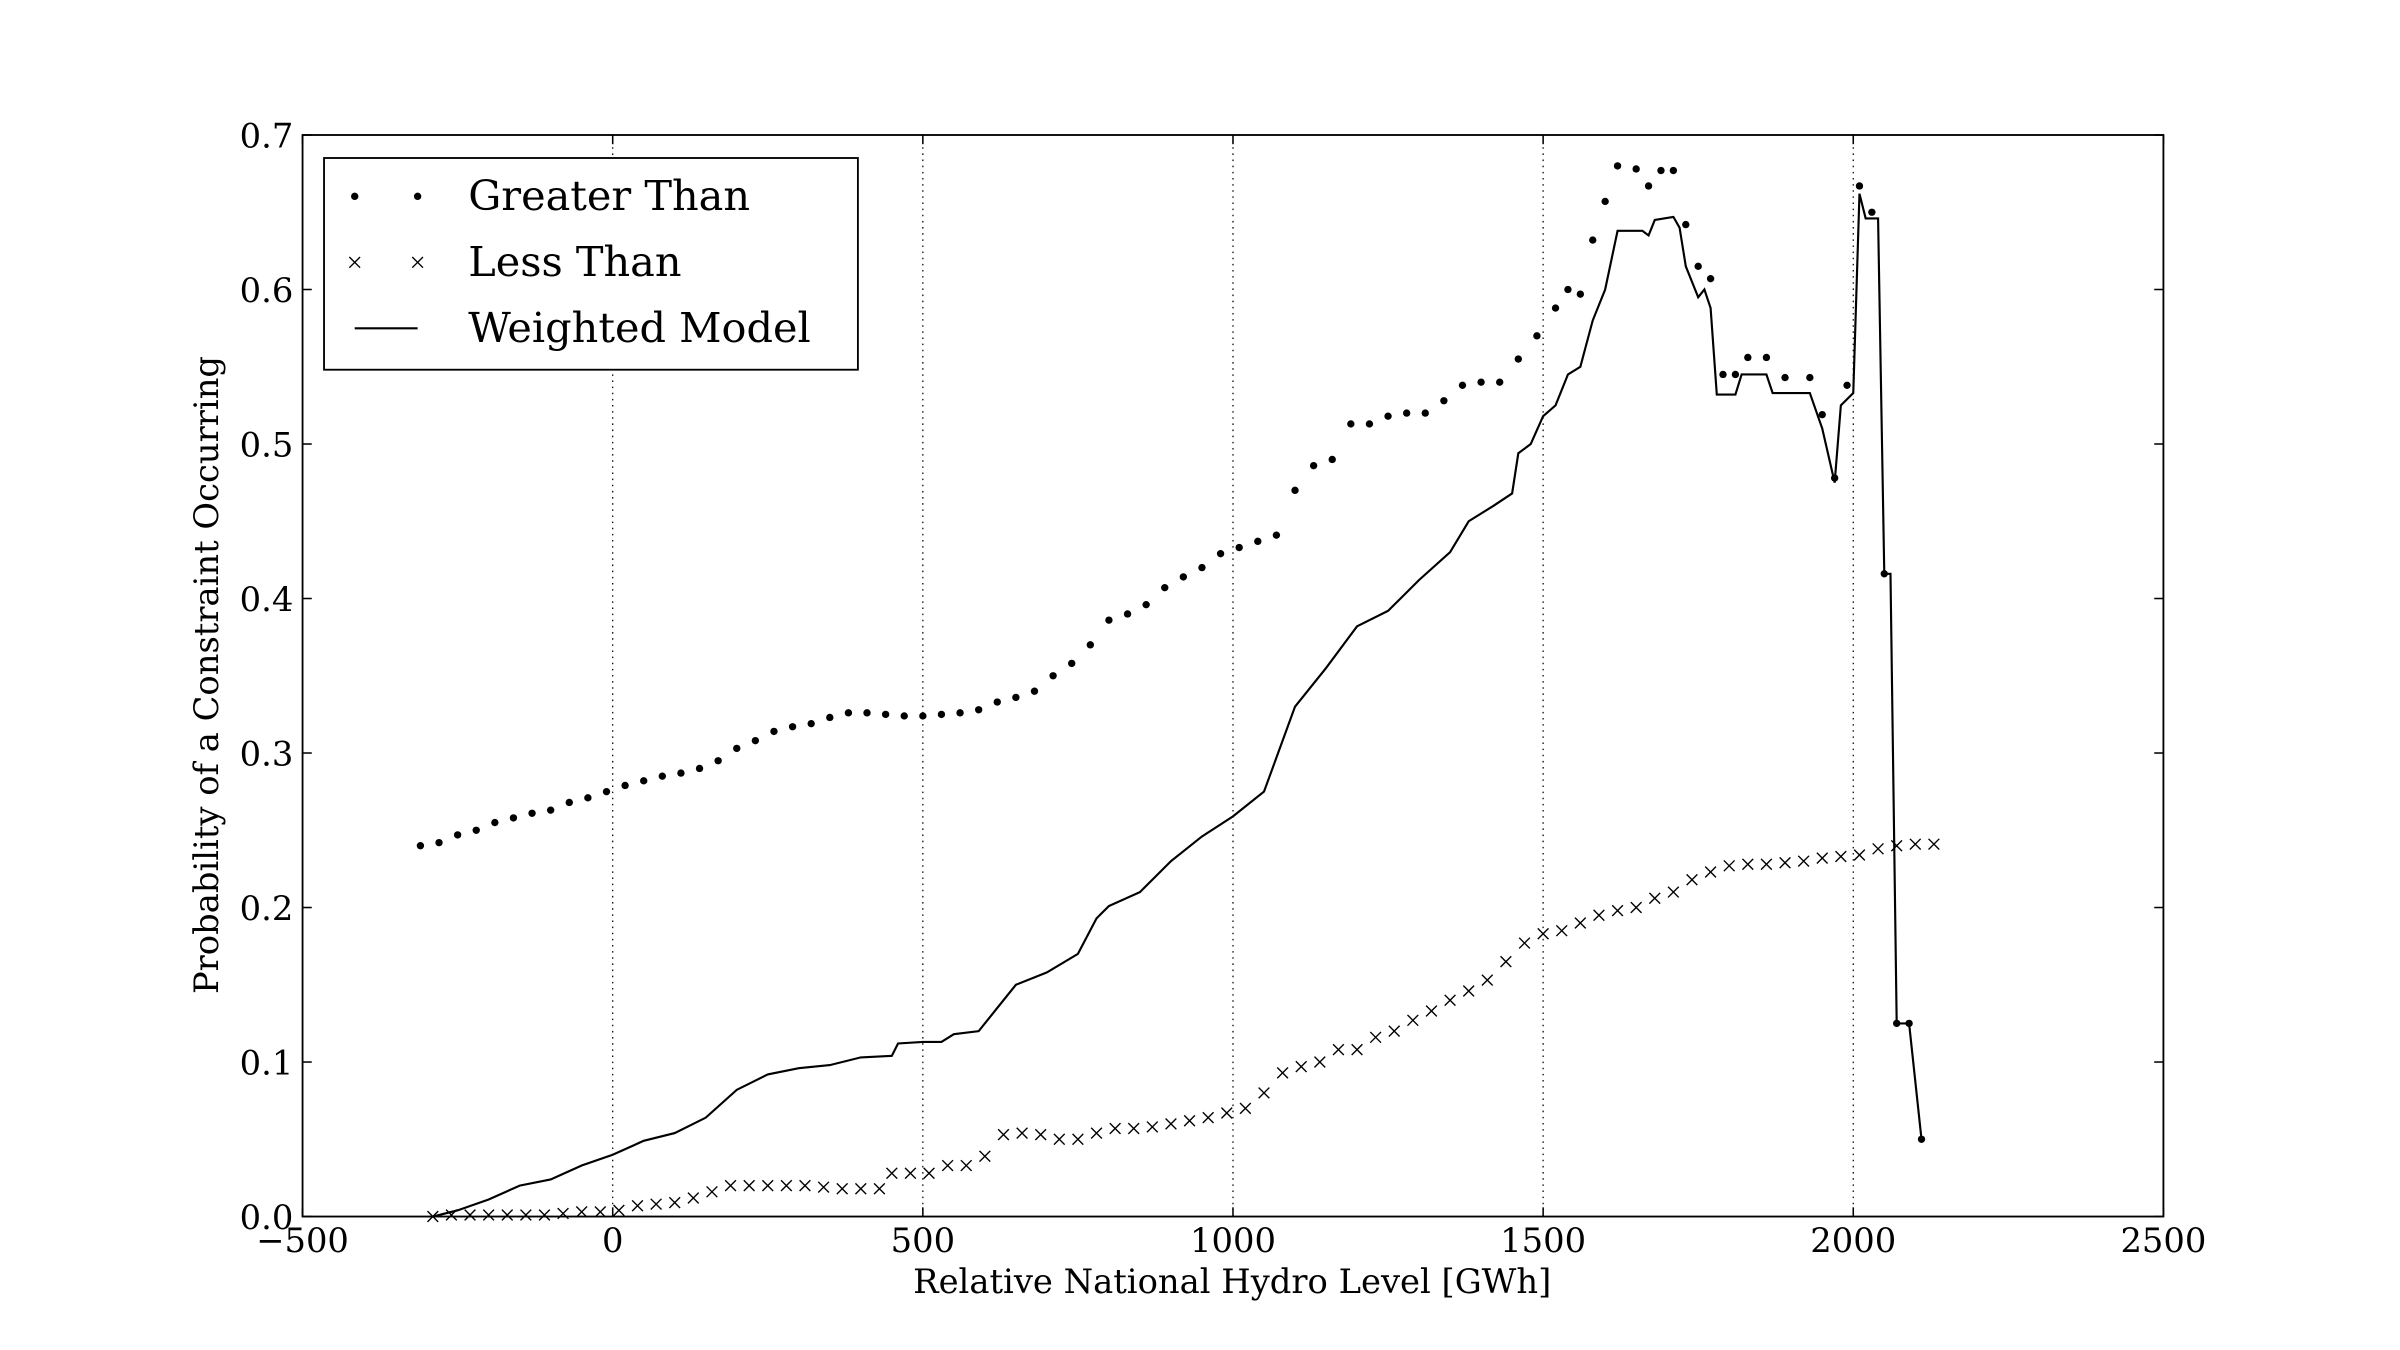  I want to click on legend-marker, so click(417, 196).